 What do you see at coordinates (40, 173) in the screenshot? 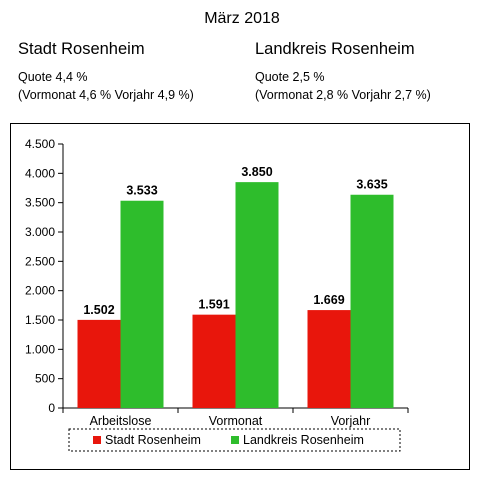
I see `y-tick-label: 4.000` at bounding box center [40, 173].